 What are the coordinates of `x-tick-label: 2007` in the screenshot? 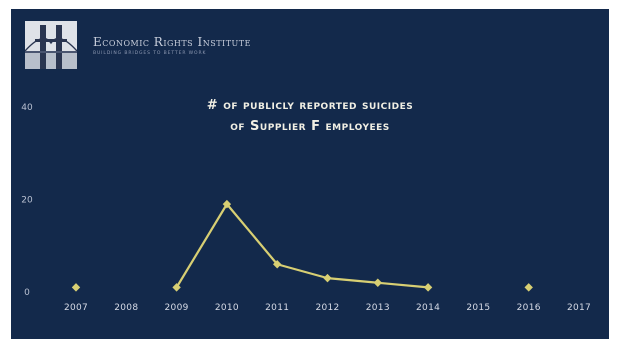 It's located at (76, 308).